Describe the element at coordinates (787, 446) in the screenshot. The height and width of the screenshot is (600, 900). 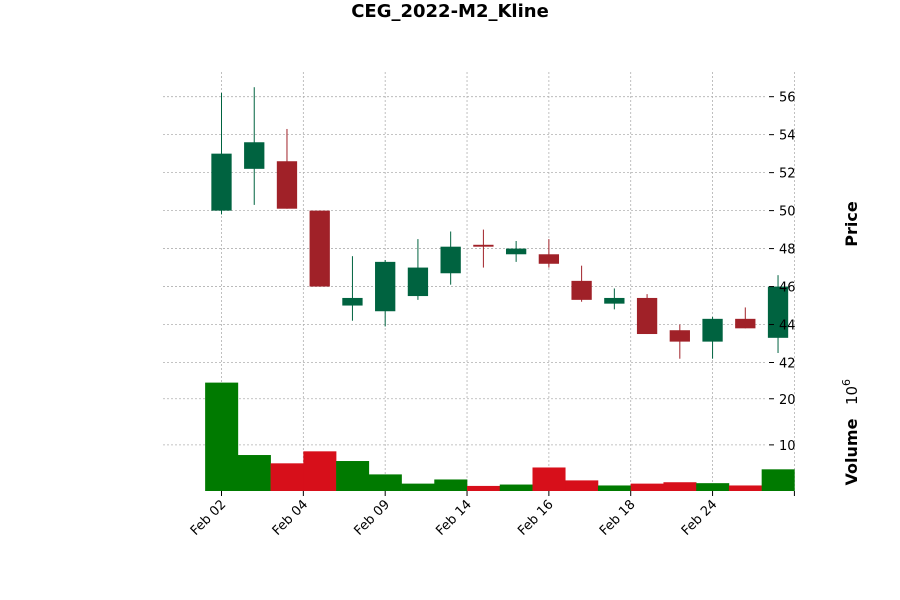
I see `volume-tick-label: 10` at that location.